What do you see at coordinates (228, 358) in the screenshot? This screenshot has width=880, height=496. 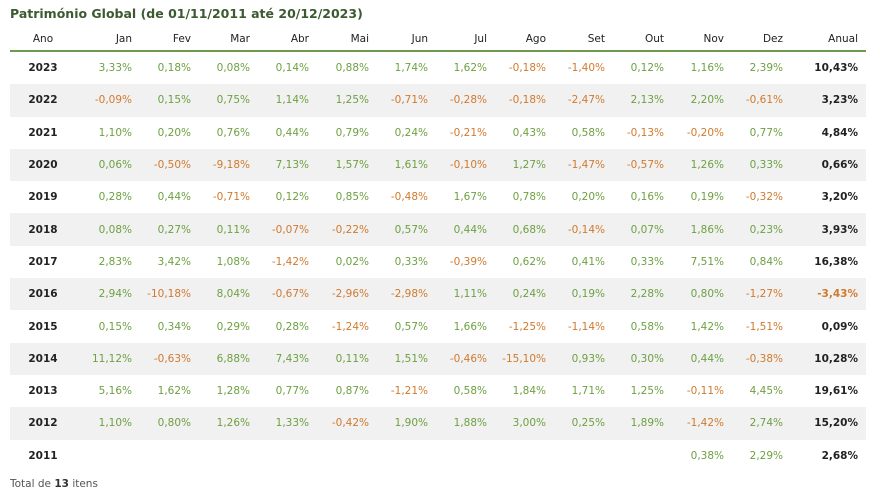 I see `month-return-cell: 6,88%` at bounding box center [228, 358].